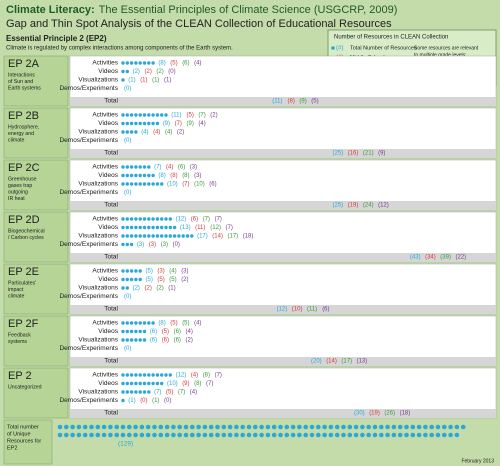  Describe the element at coordinates (283, 309) in the screenshot. I see `total-band` at that location.